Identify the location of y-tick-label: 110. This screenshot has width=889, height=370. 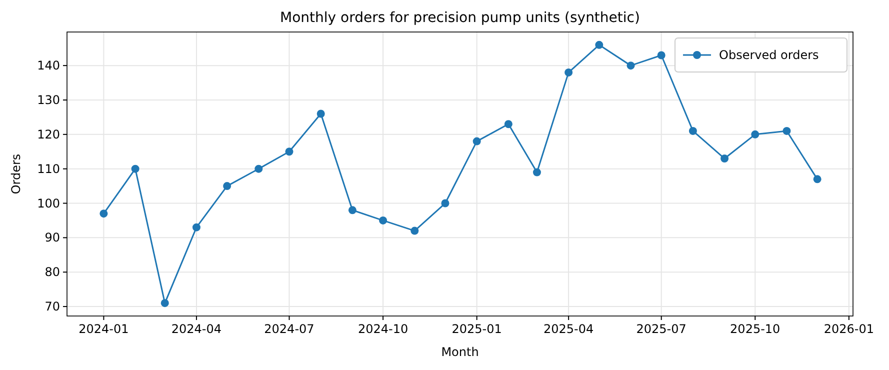
(48, 169).